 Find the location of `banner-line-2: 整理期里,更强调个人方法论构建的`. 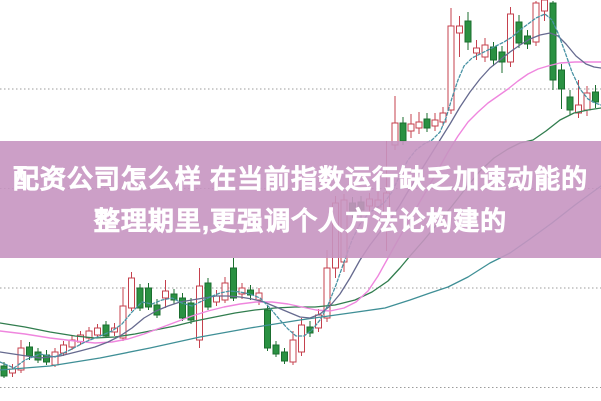

banner-line-2: 整理期里,更强调个人方法论构建的 is located at coordinates (300, 220).